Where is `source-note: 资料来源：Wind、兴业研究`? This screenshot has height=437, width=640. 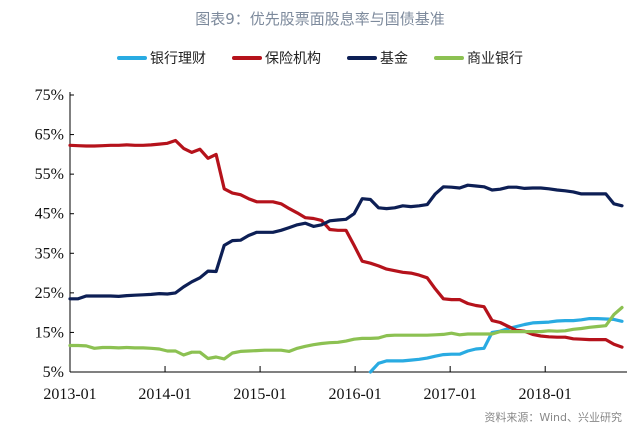
source-note: 资料来源：Wind、兴业研究 is located at coordinates (553, 417).